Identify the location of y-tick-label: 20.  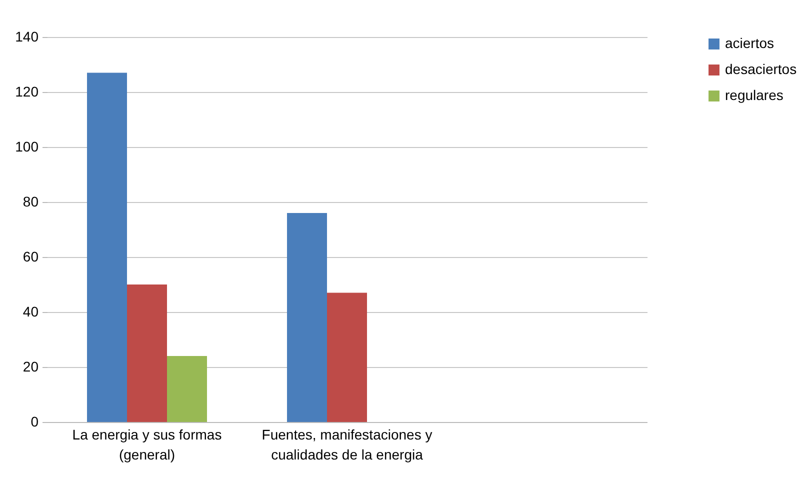
(30, 366).